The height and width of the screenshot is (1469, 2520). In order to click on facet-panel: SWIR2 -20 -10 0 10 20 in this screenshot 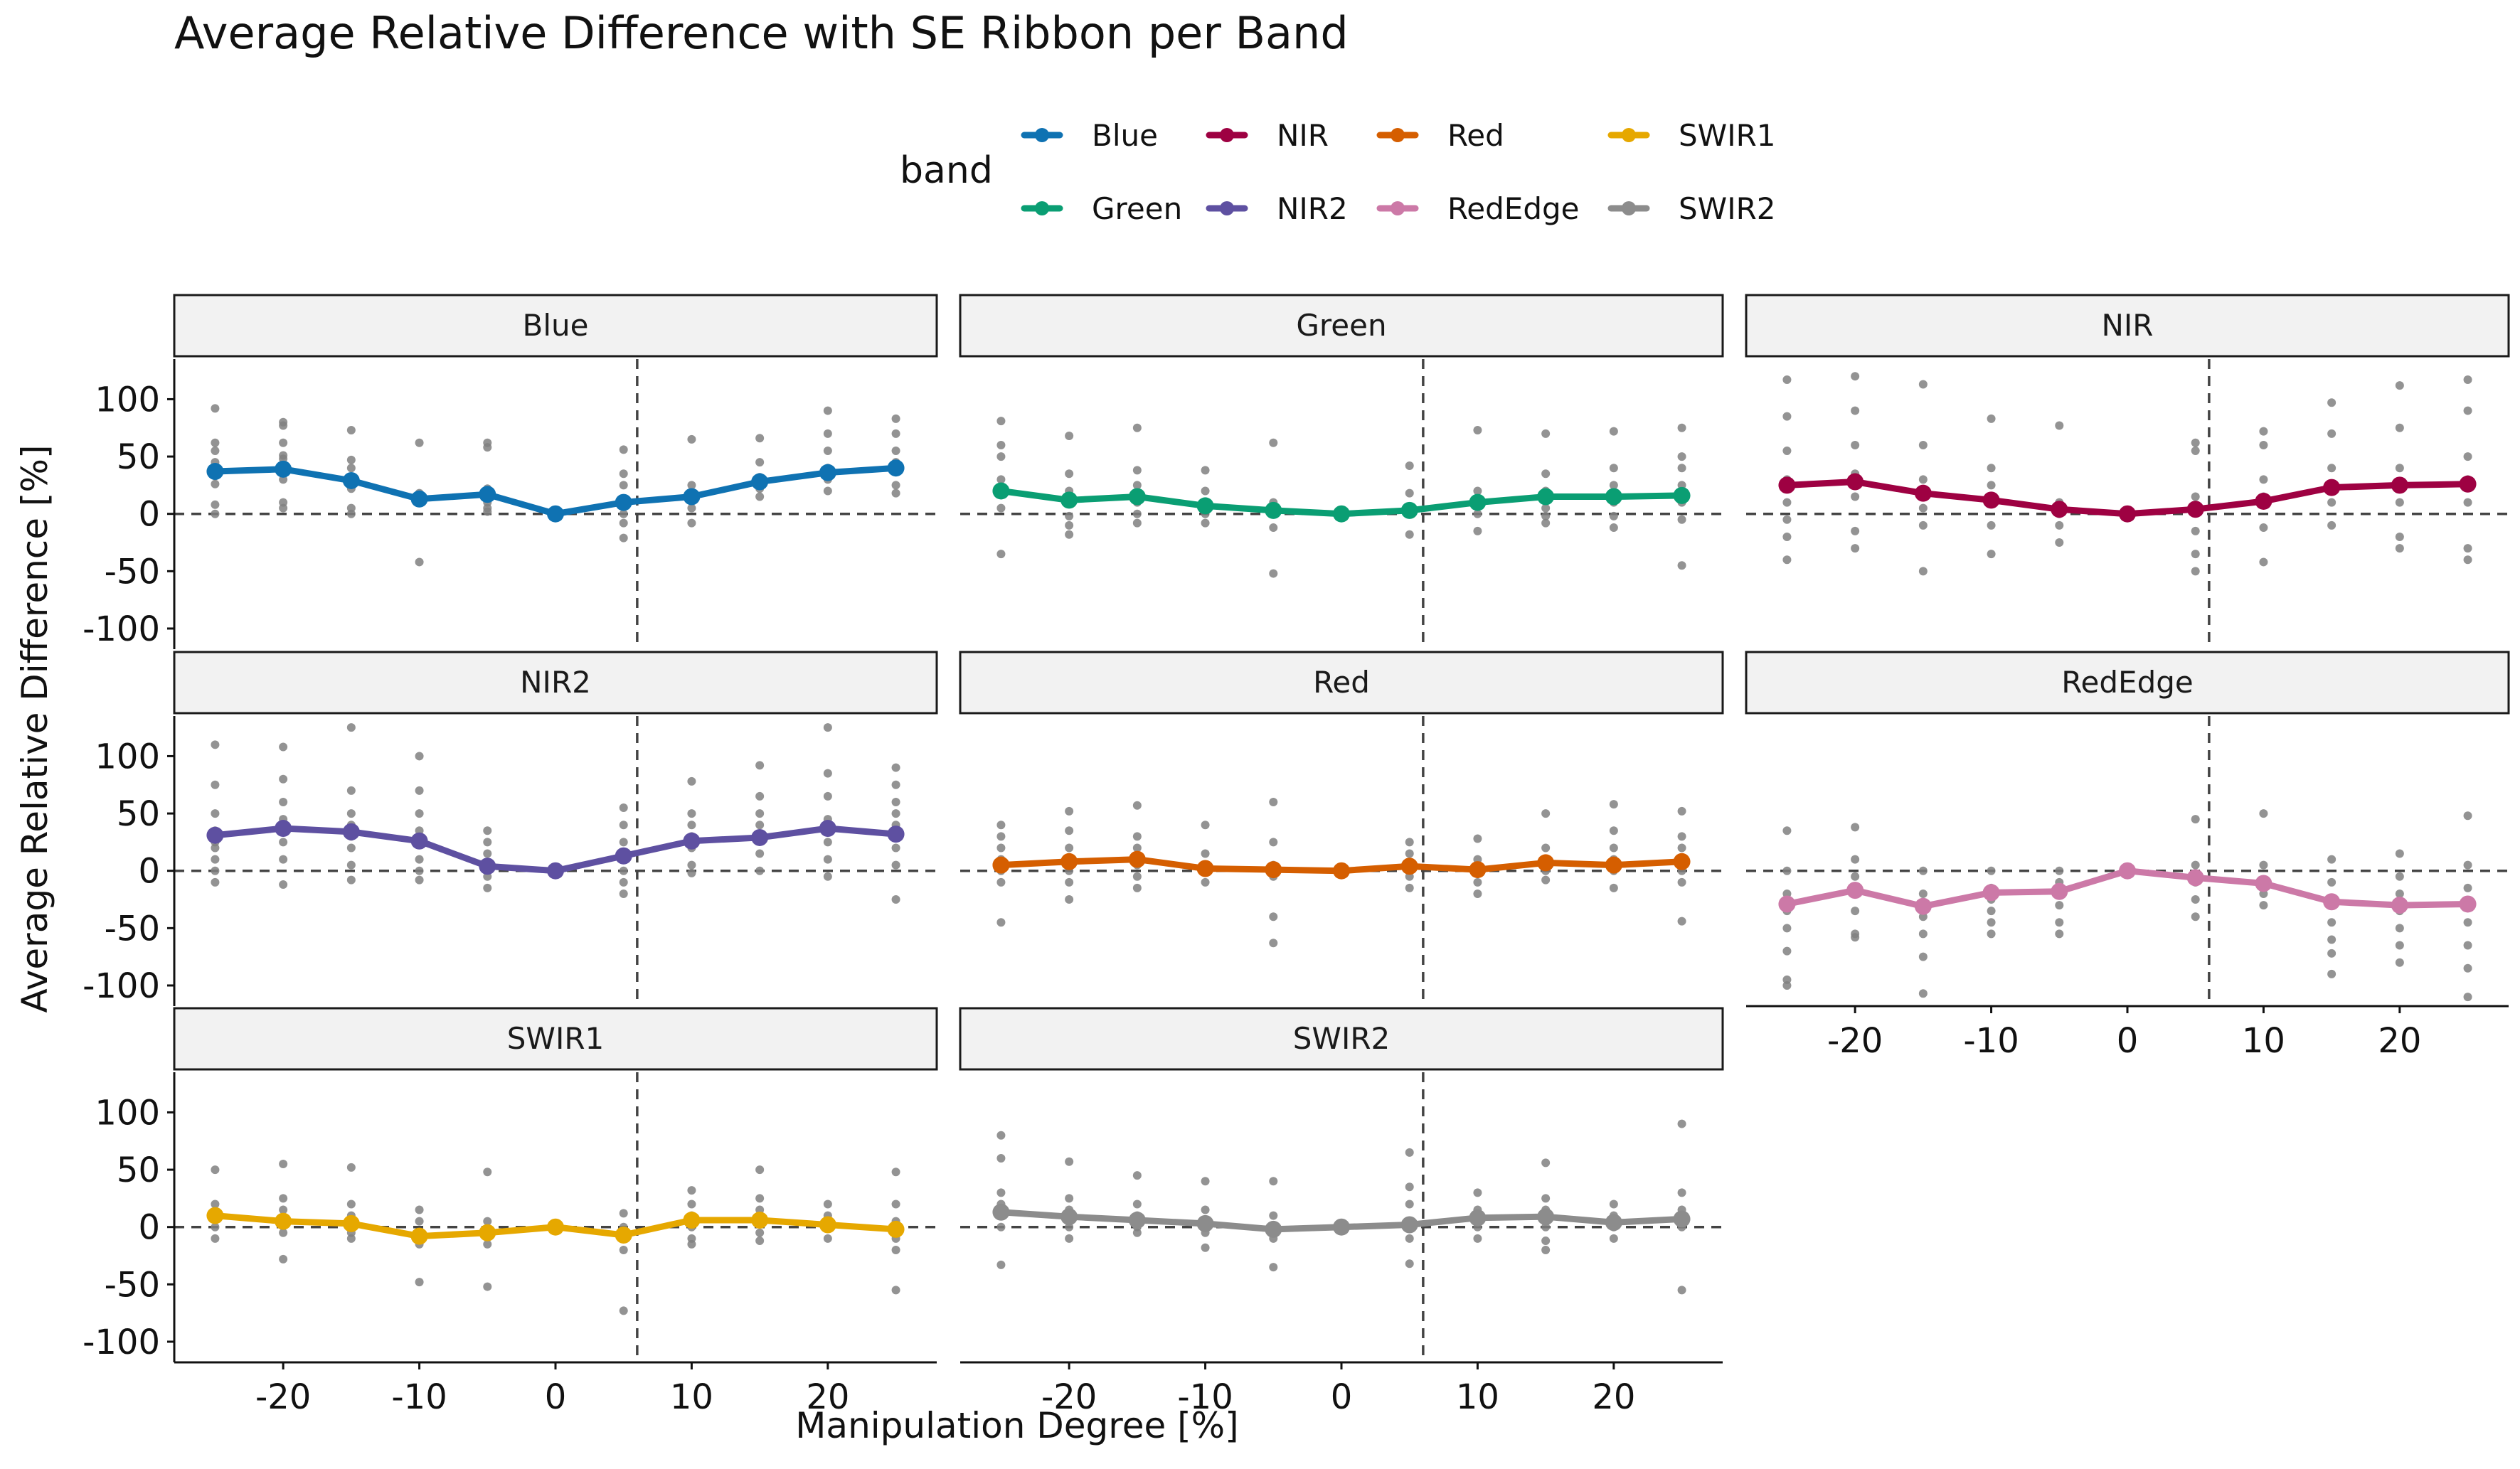, I will do `click(1341, 1212)`.